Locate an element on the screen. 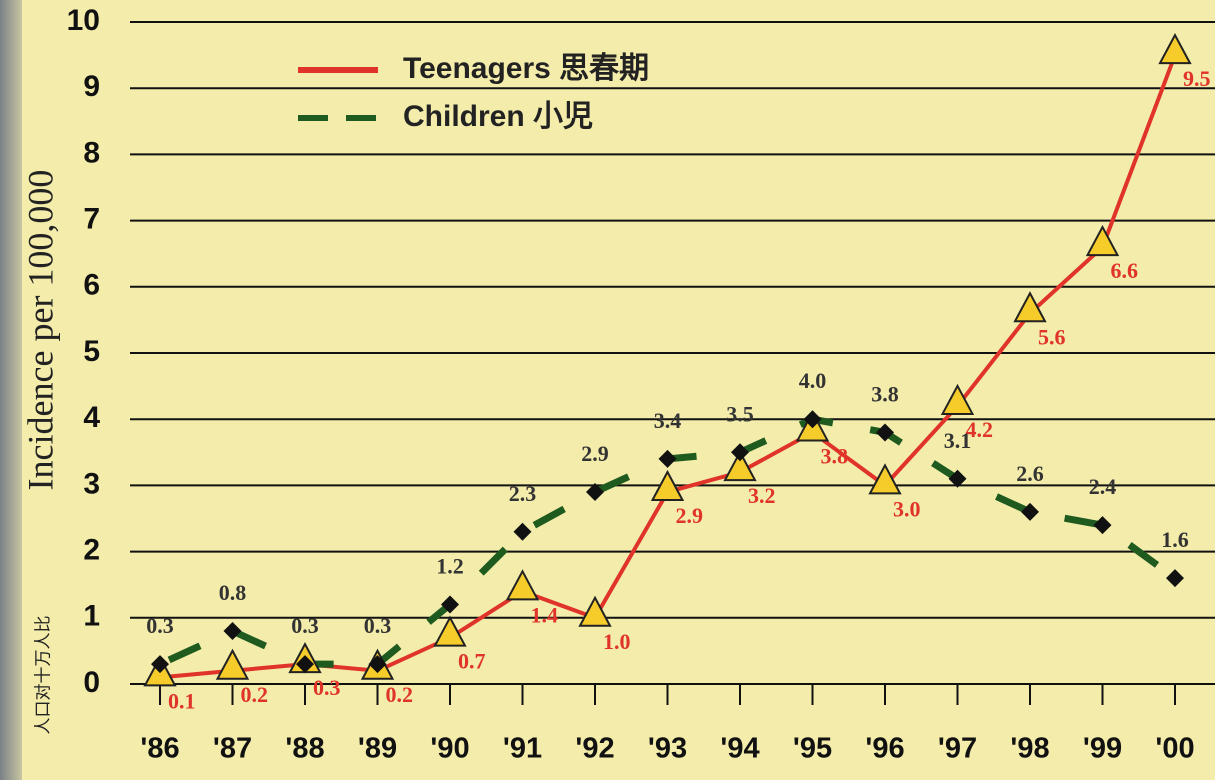 The image size is (1215, 780). data-label: 3.1 is located at coordinates (958, 440).